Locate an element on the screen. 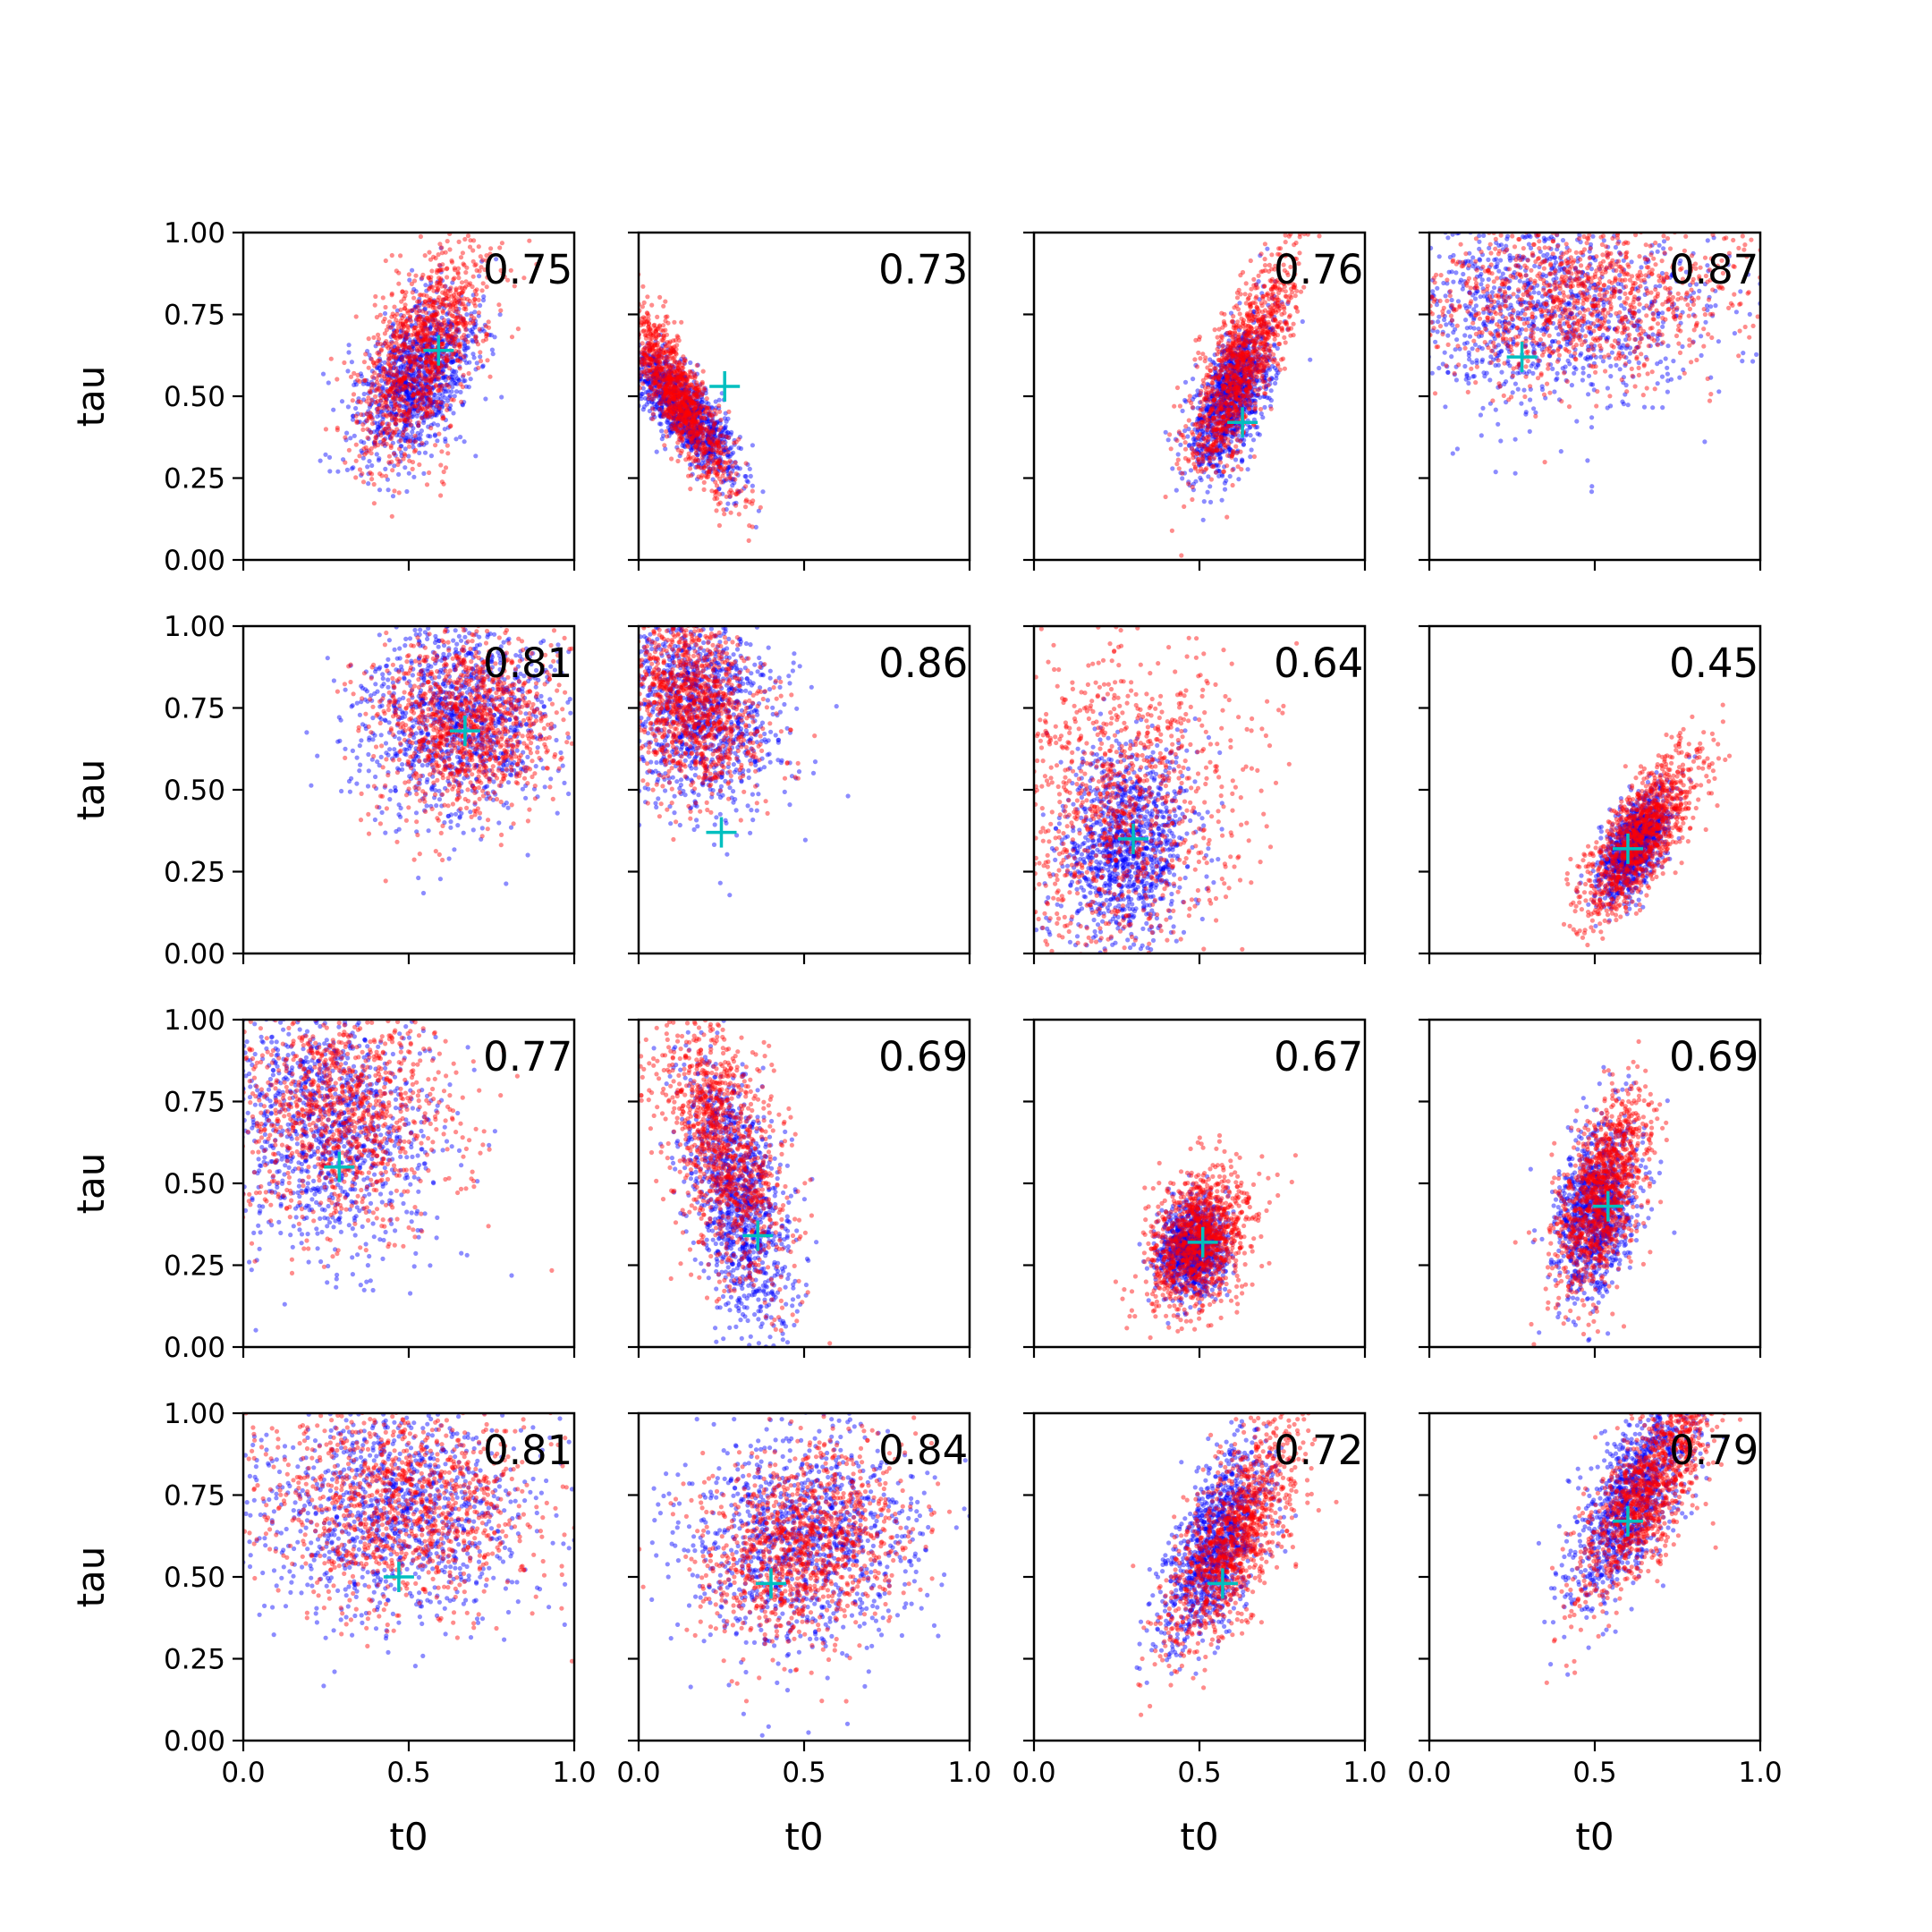  plot-area is located at coordinates (804, 396).